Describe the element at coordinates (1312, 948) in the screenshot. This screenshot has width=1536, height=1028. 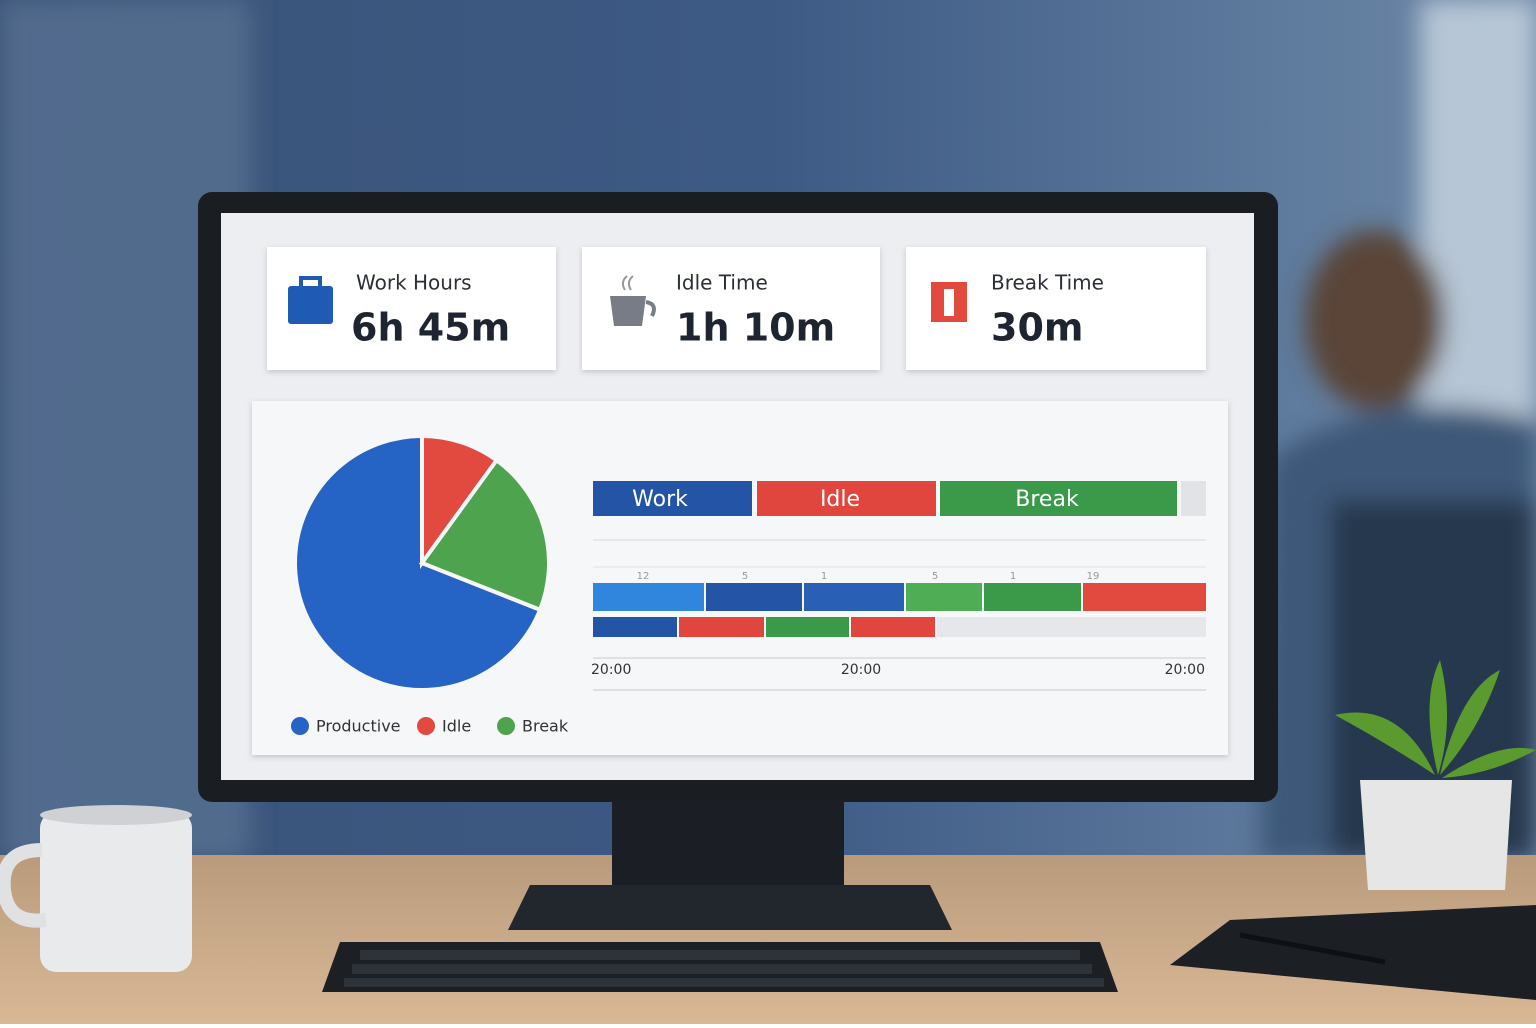
I see `pen` at that location.